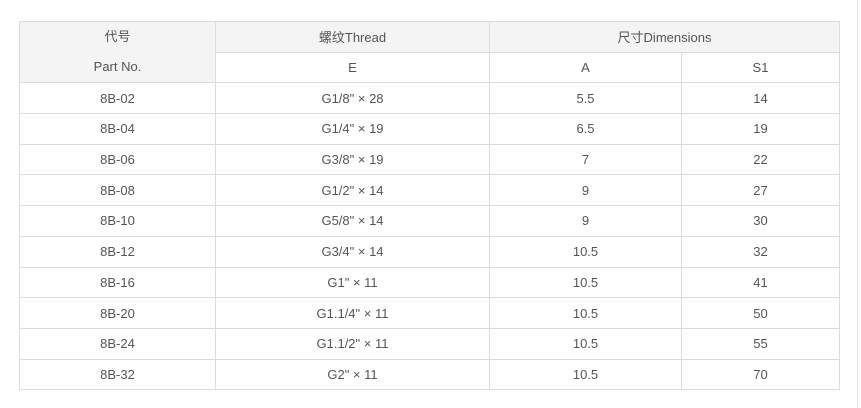 The height and width of the screenshot is (408, 861). I want to click on part-no-cell: 8B-04, so click(117, 129).